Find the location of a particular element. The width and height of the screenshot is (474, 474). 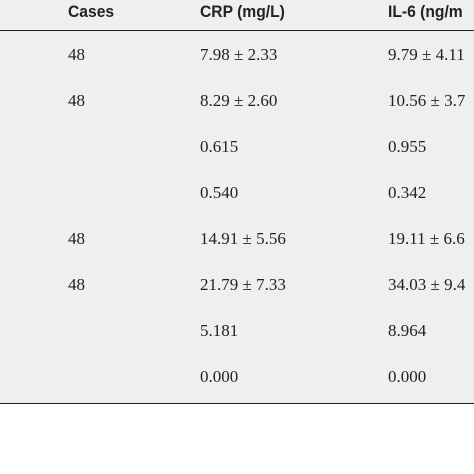

table-cell: 34.03 ± 9.4 is located at coordinates (427, 284).